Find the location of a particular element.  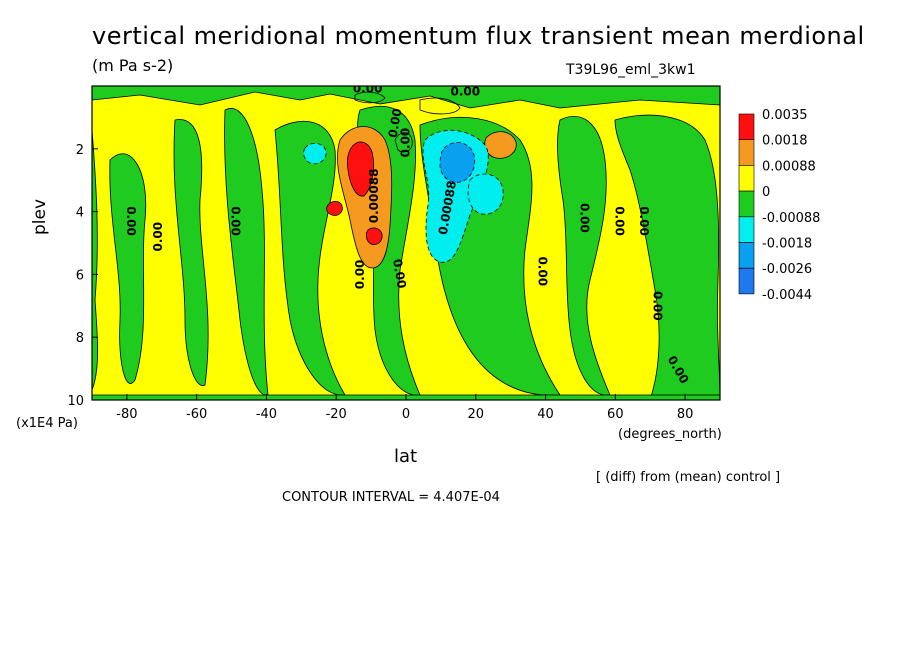

colorbar-label: -0.0018 is located at coordinates (787, 244).